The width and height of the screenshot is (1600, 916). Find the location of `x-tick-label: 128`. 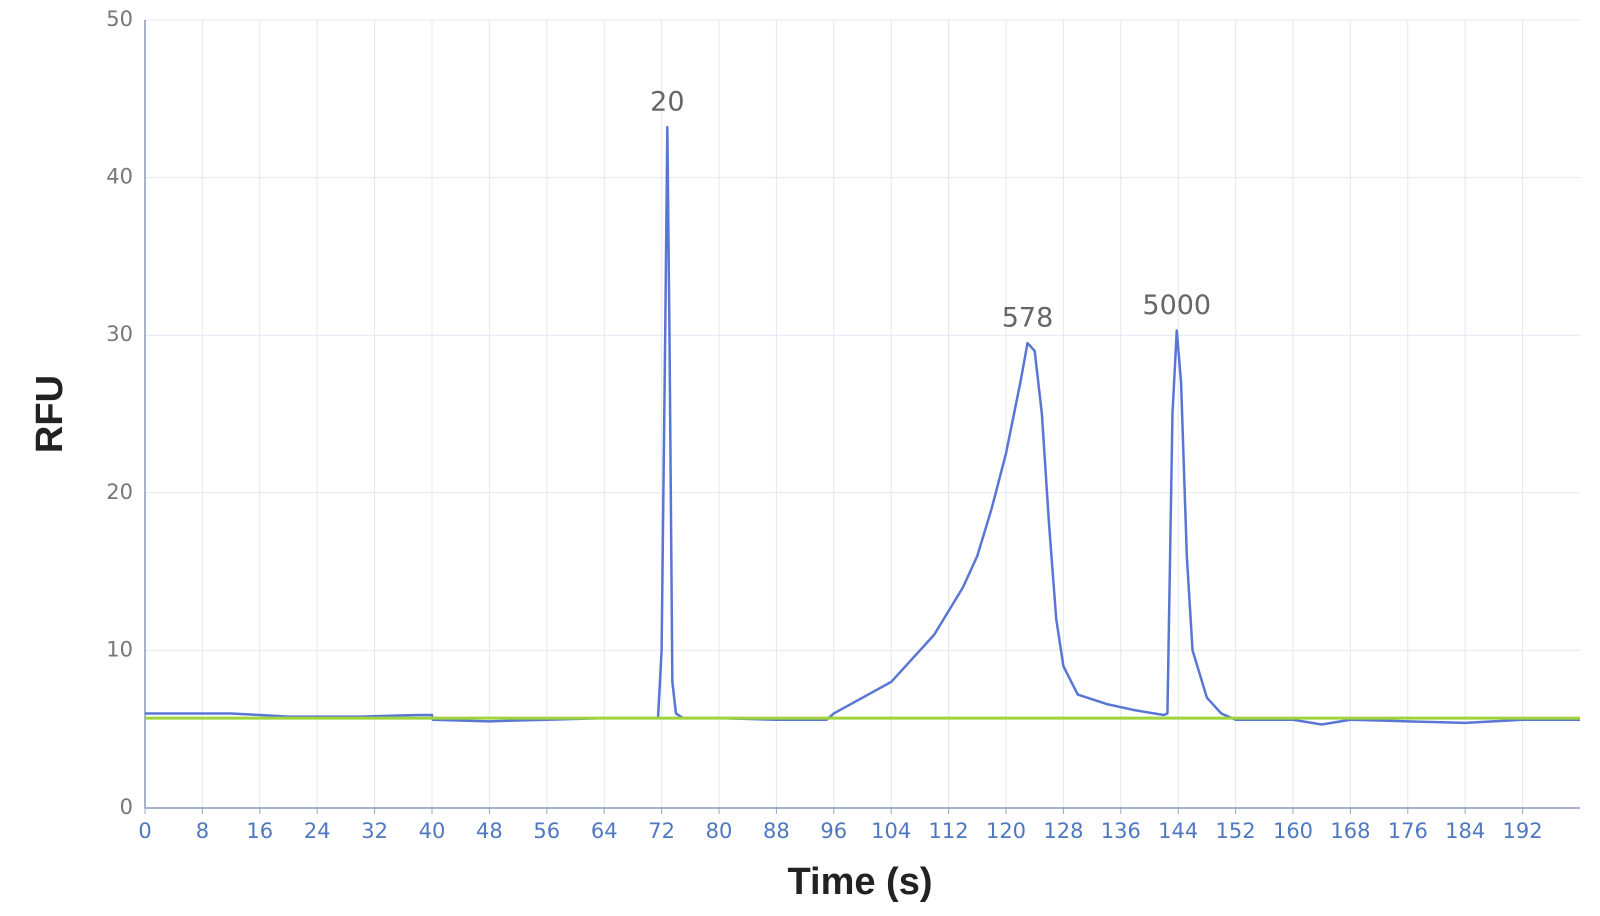

x-tick-label: 128 is located at coordinates (1063, 831).